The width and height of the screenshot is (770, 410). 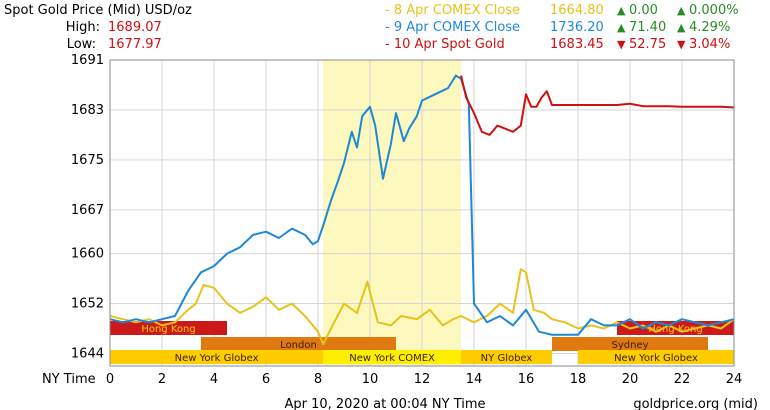 What do you see at coordinates (452, 10) in the screenshot?
I see `legend-label: - 8 Apr COMEX Close` at bounding box center [452, 10].